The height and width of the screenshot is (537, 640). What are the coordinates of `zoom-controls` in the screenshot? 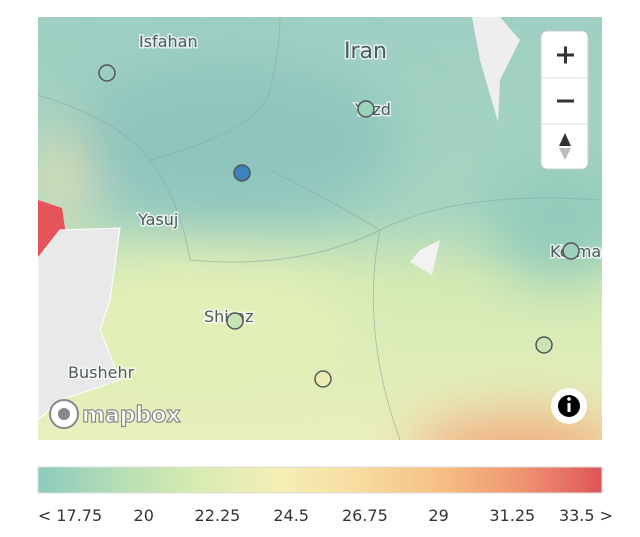 It's located at (564, 100).